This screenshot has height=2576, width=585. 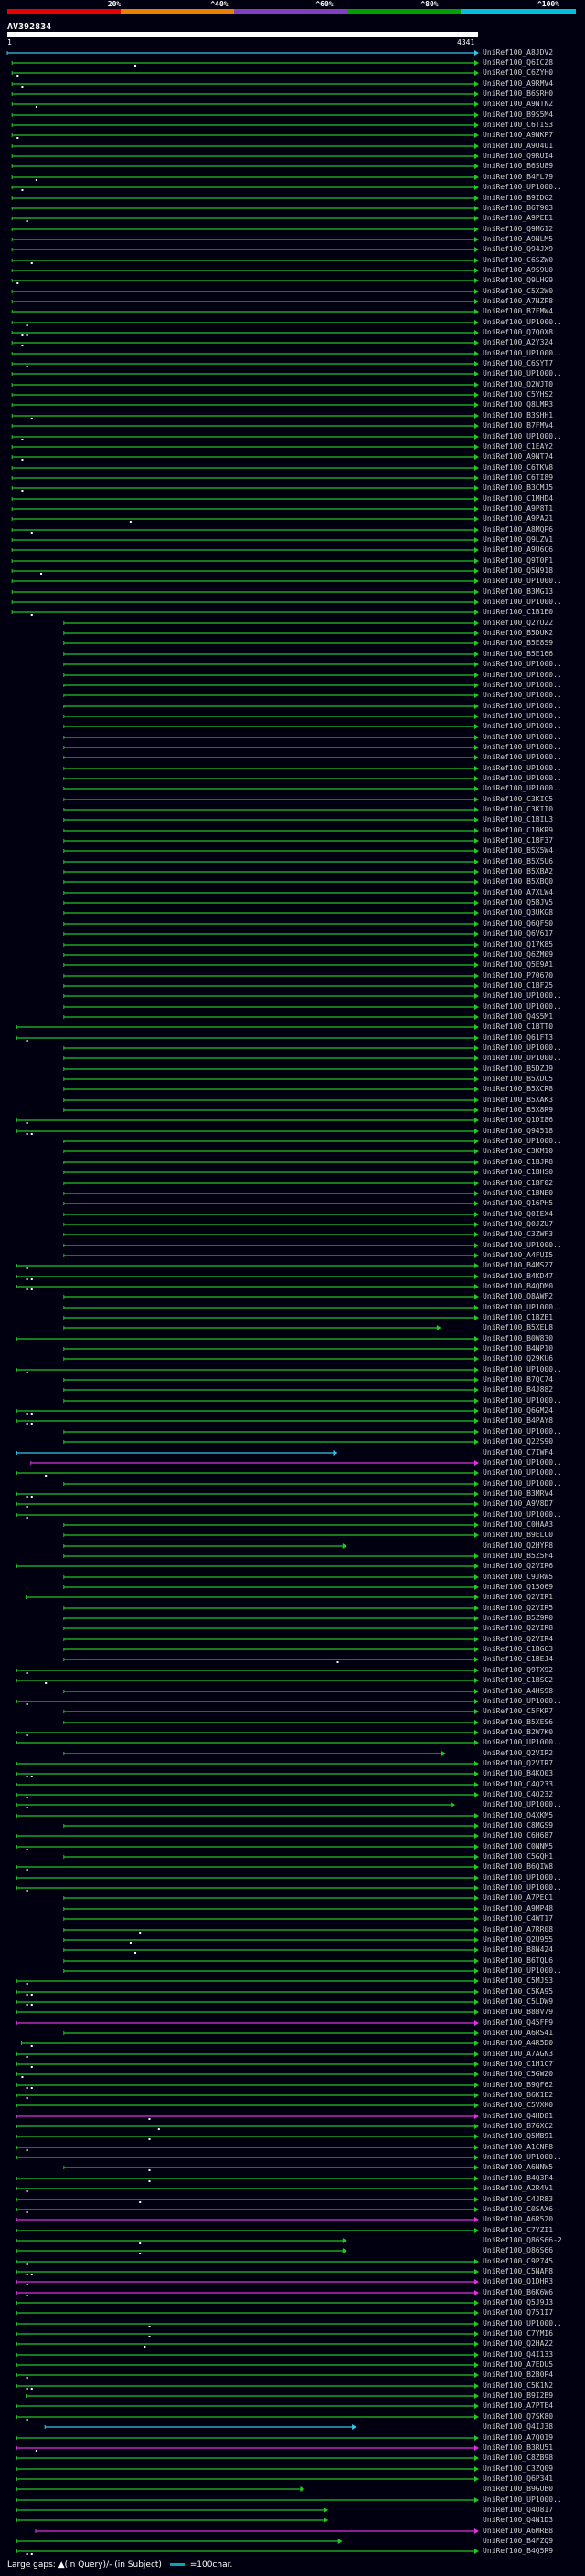 What do you see at coordinates (518, 1265) in the screenshot?
I see `hit-label: UniRef100_B4MSZ7` at bounding box center [518, 1265].